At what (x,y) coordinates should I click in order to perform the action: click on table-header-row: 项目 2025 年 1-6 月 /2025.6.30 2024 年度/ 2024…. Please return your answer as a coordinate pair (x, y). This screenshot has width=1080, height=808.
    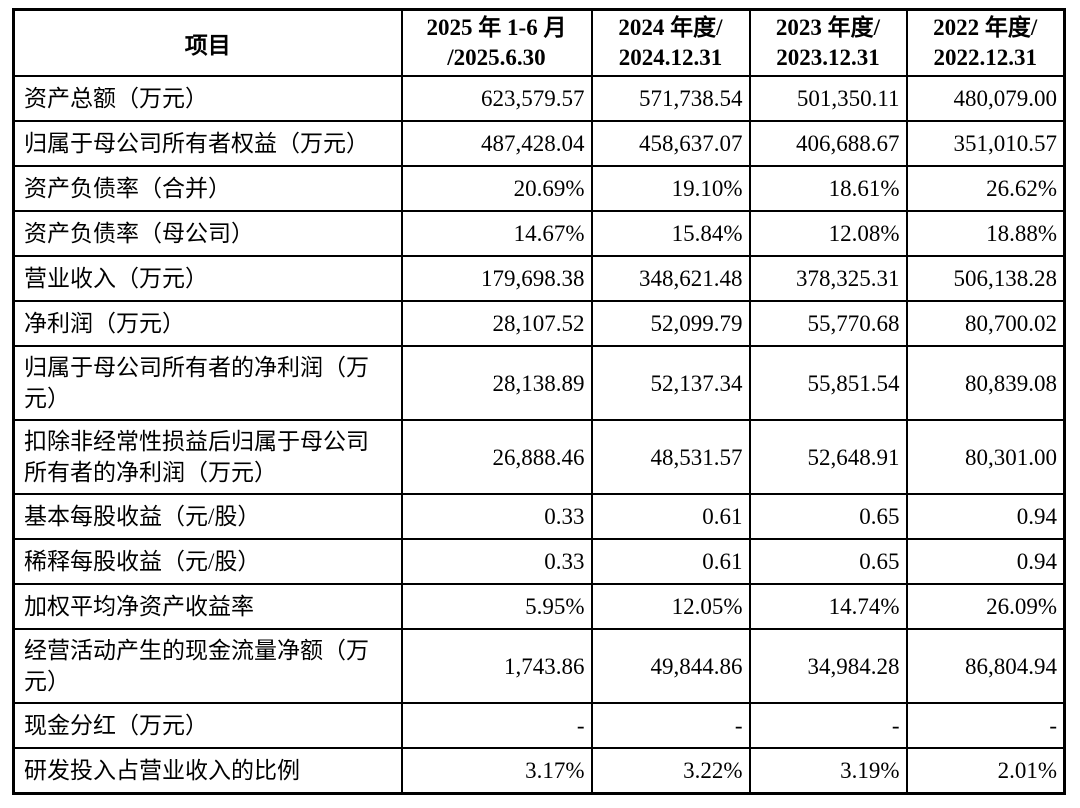
    Looking at the image, I should click on (539, 42).